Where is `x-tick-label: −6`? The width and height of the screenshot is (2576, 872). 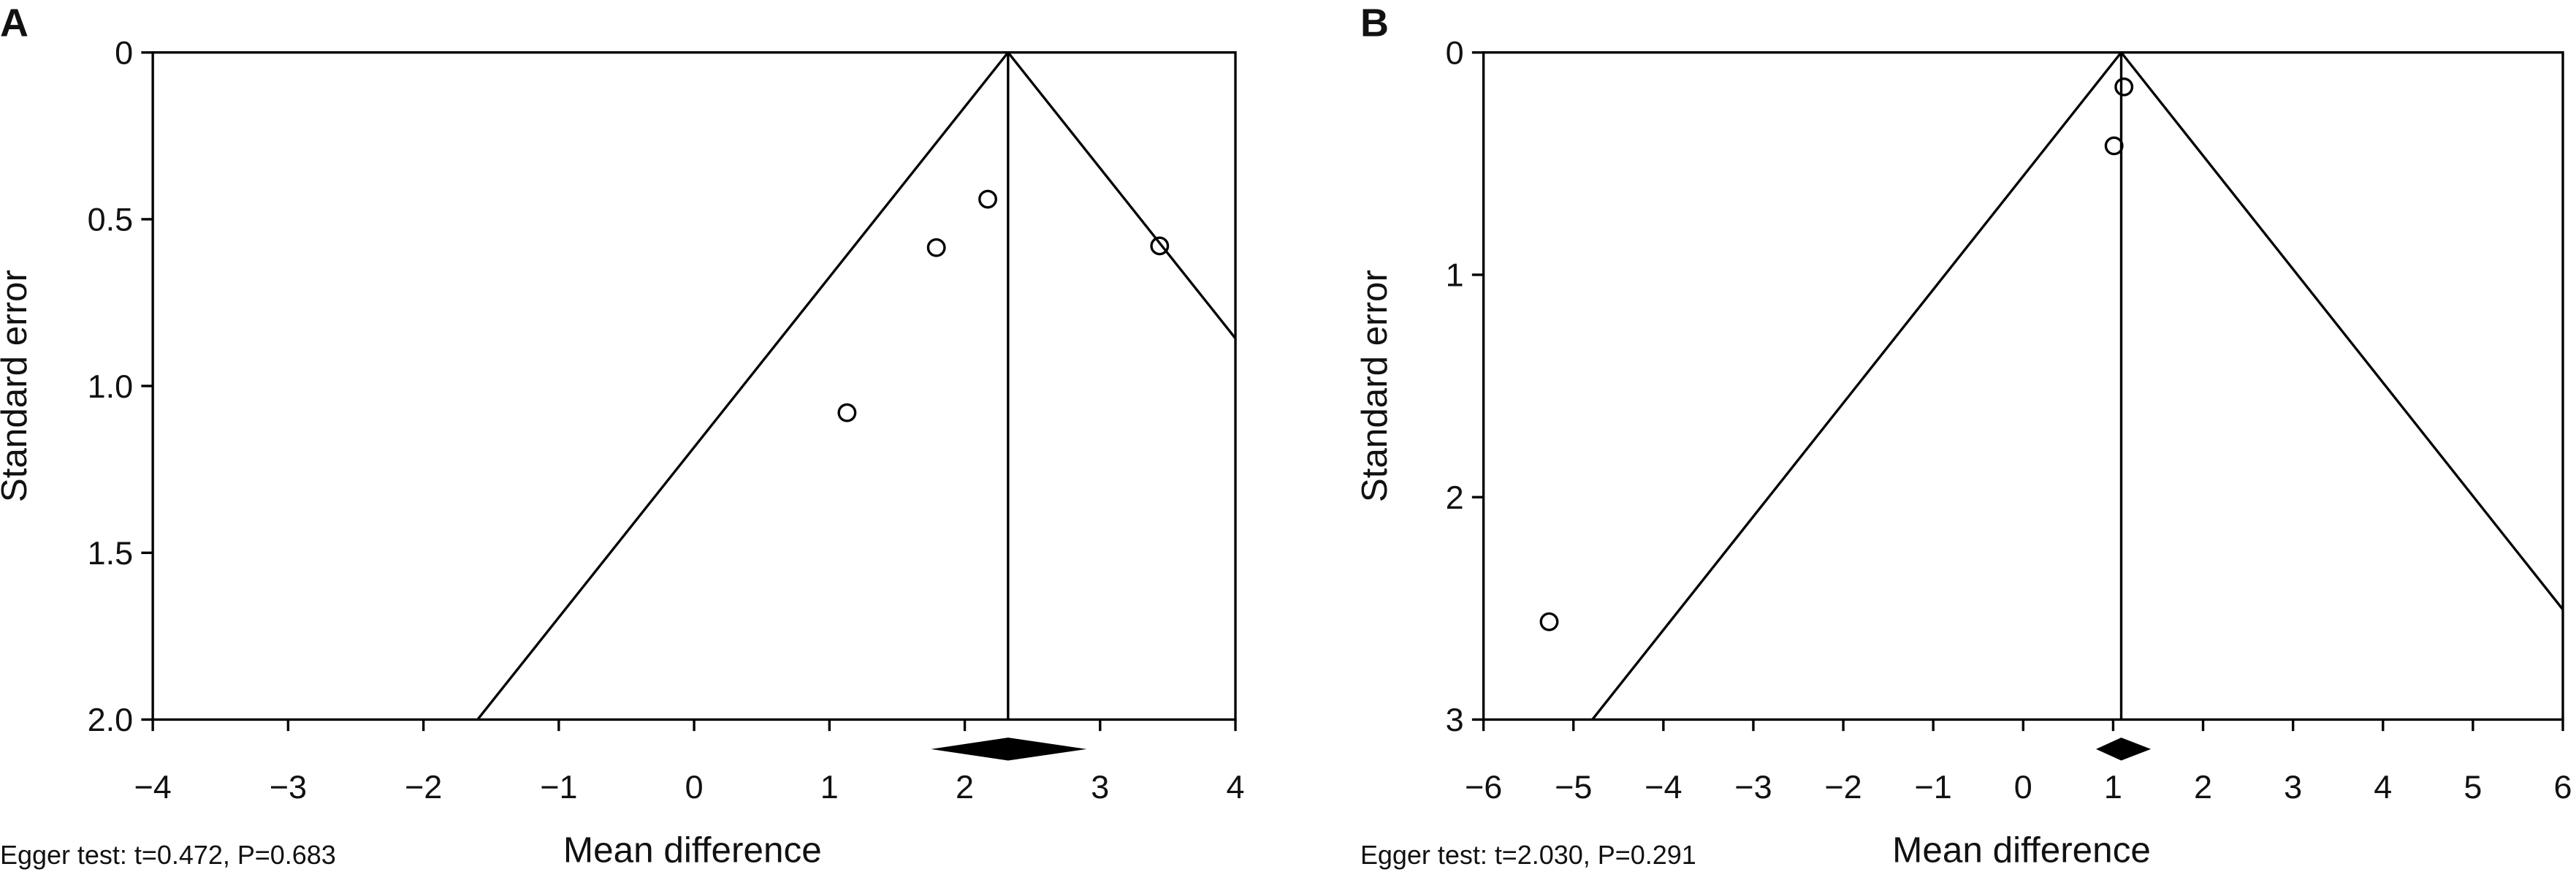 x-tick-label: −6 is located at coordinates (1484, 786).